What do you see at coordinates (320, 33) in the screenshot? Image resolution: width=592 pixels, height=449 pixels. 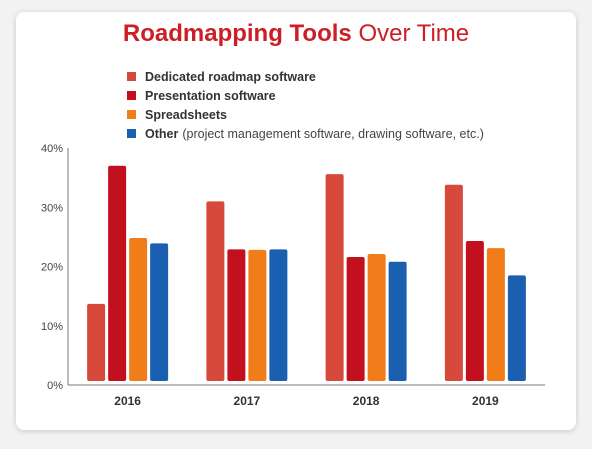 I see `title-tools: Tools` at bounding box center [320, 33].